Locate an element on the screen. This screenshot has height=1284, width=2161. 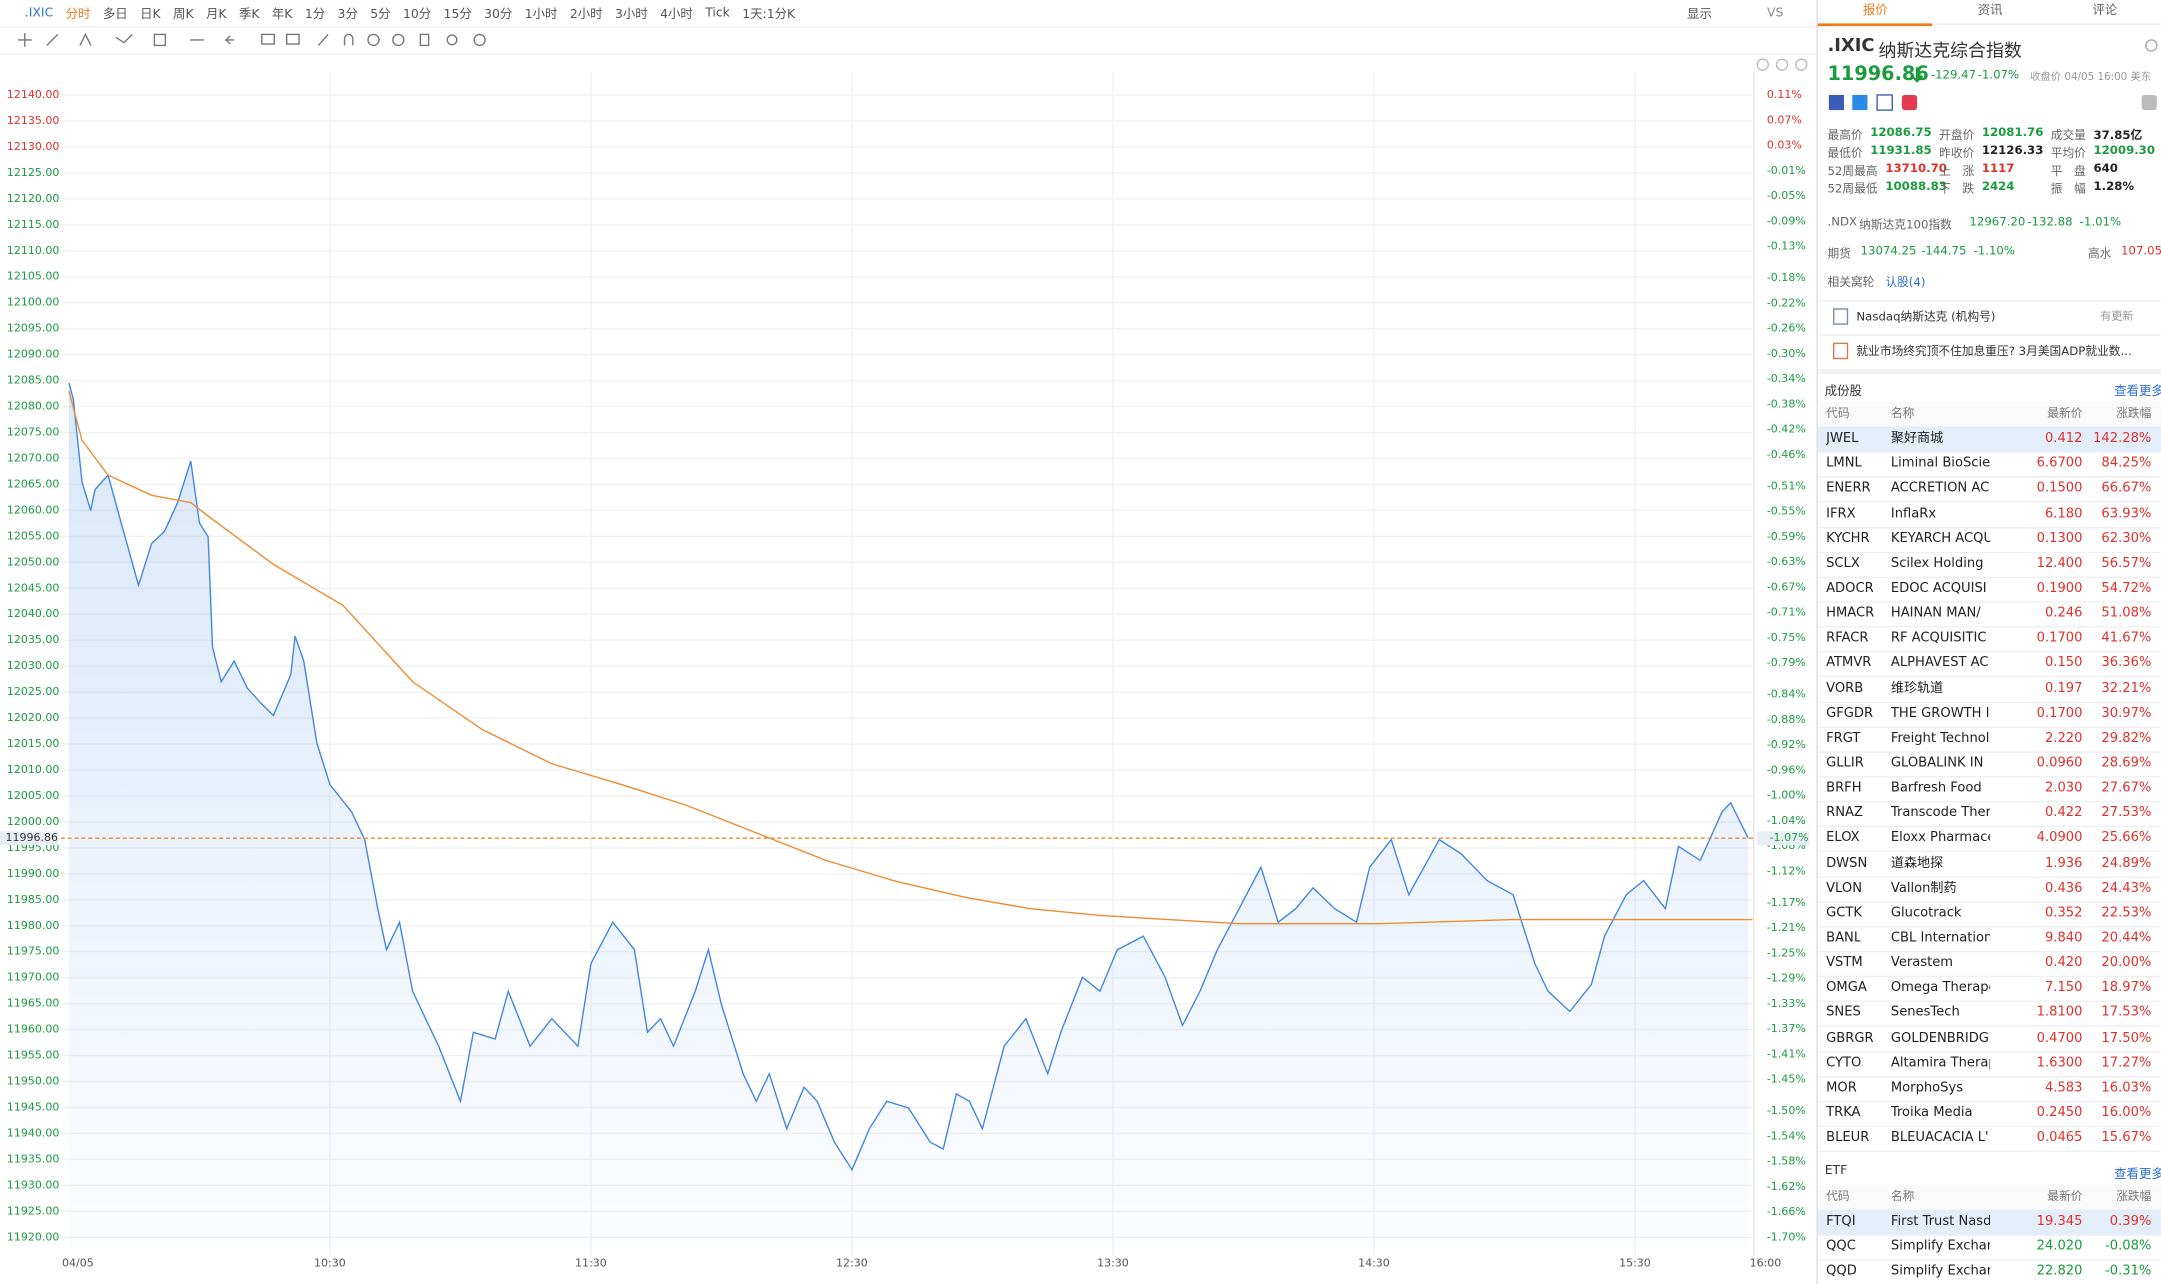
table-row: LMNL Liminal BioScier 6.6700 84.25% is located at coordinates (1989, 465).